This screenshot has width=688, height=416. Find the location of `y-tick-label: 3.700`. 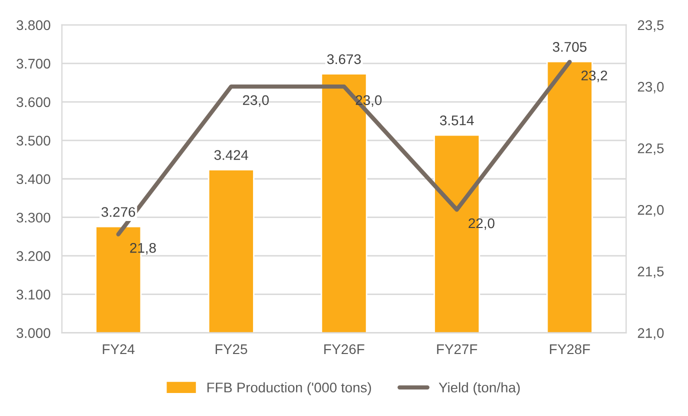

y-tick-label: 3.700 is located at coordinates (33, 63).